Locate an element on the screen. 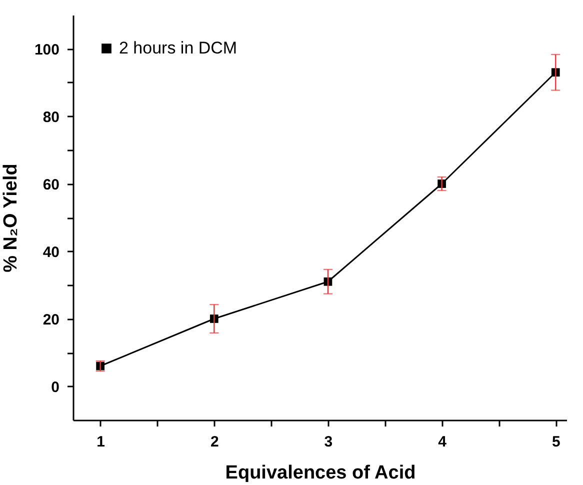 This screenshot has height=485, width=583. x-tick-label: 1 is located at coordinates (100, 442).